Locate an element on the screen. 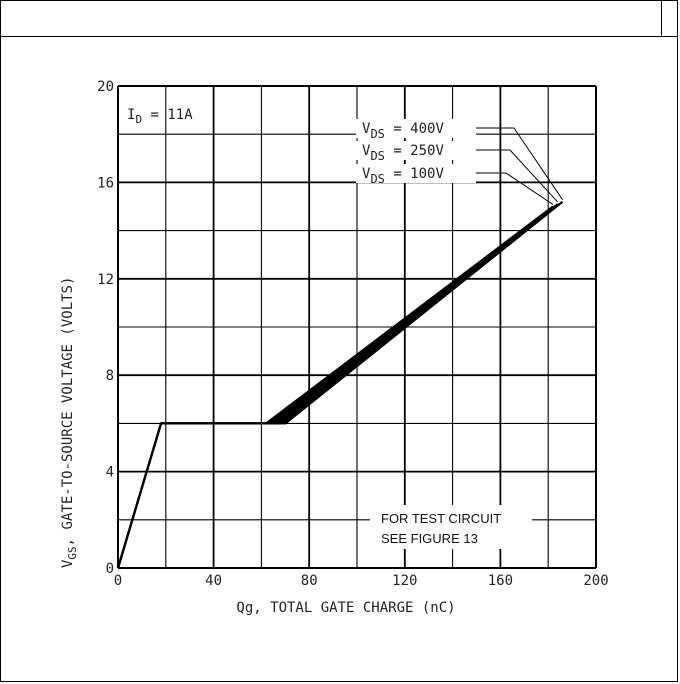 The width and height of the screenshot is (680, 684). y-axis-label: VGS, GATE-TO-SOURCE VOLTAGE (VOLTS) is located at coordinates (69, 422).